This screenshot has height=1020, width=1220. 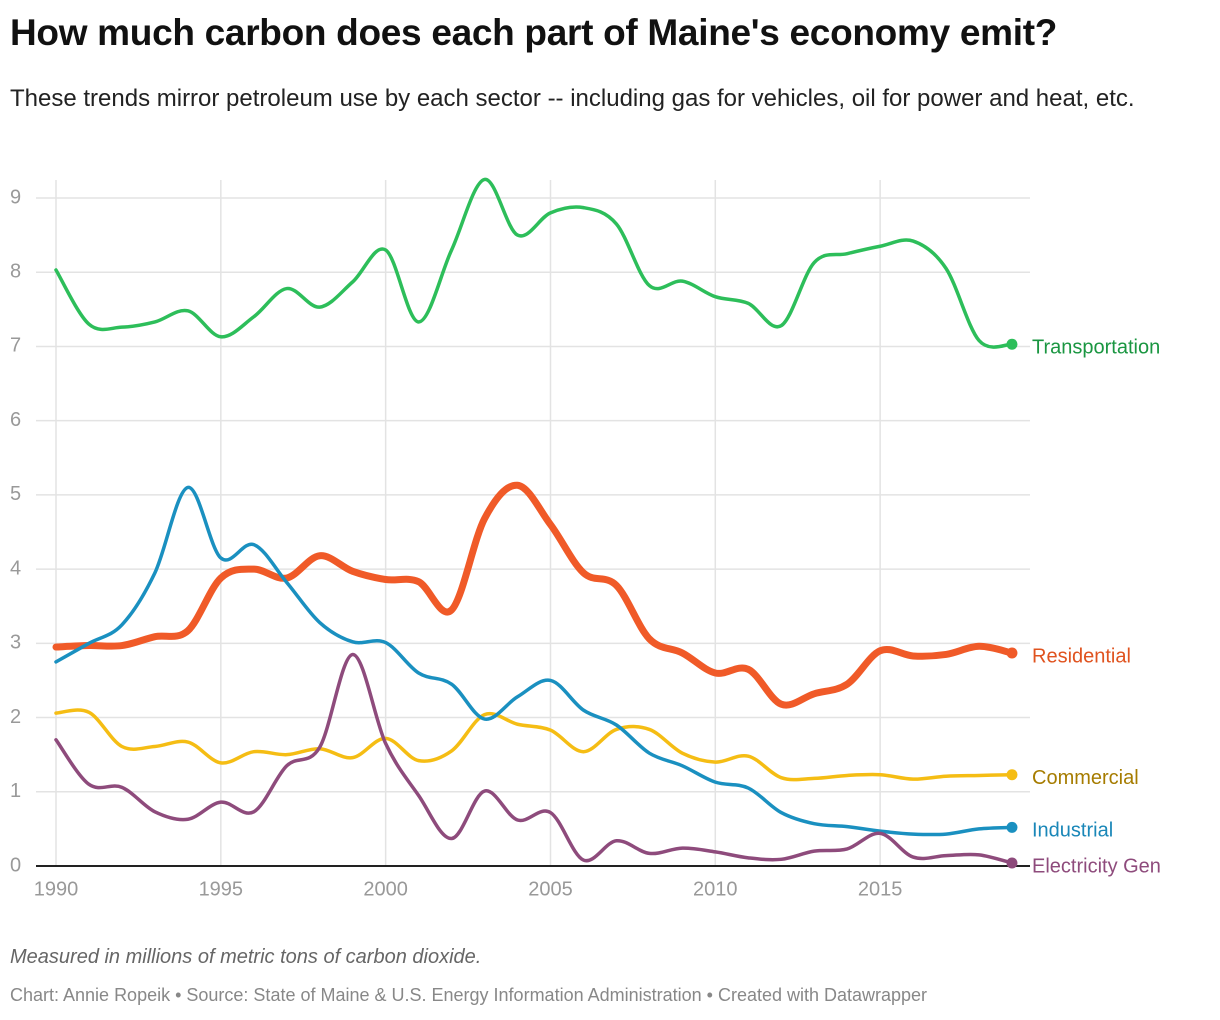 I want to click on y-tick-label: 1, so click(x=15, y=791).